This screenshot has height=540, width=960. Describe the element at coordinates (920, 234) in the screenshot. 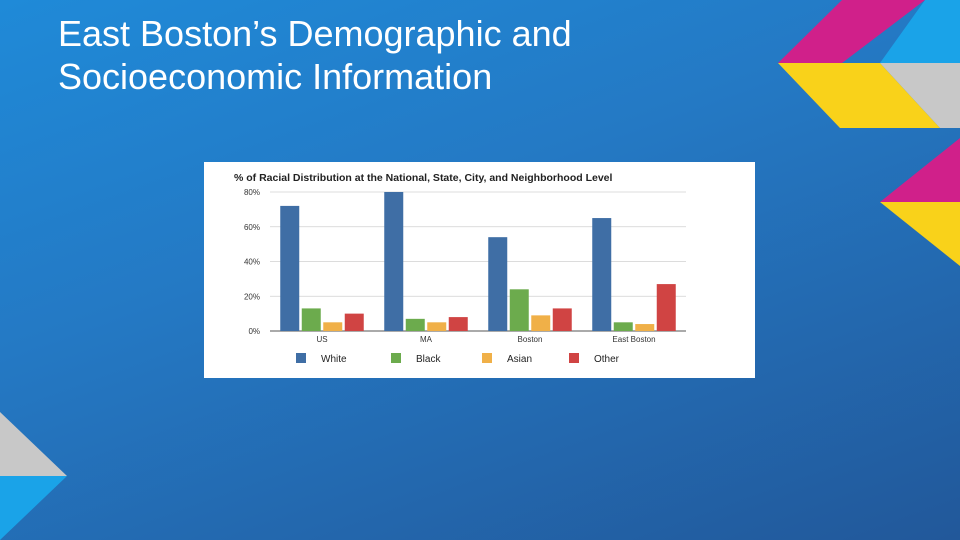

I see `yellow-shape-mid` at that location.